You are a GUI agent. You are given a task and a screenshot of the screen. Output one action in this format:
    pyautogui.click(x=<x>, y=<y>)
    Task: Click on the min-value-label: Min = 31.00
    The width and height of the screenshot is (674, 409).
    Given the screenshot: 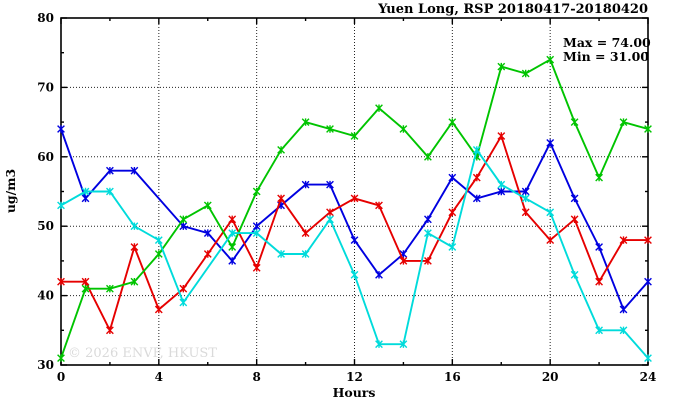 What is the action you would take?
    pyautogui.click(x=606, y=56)
    